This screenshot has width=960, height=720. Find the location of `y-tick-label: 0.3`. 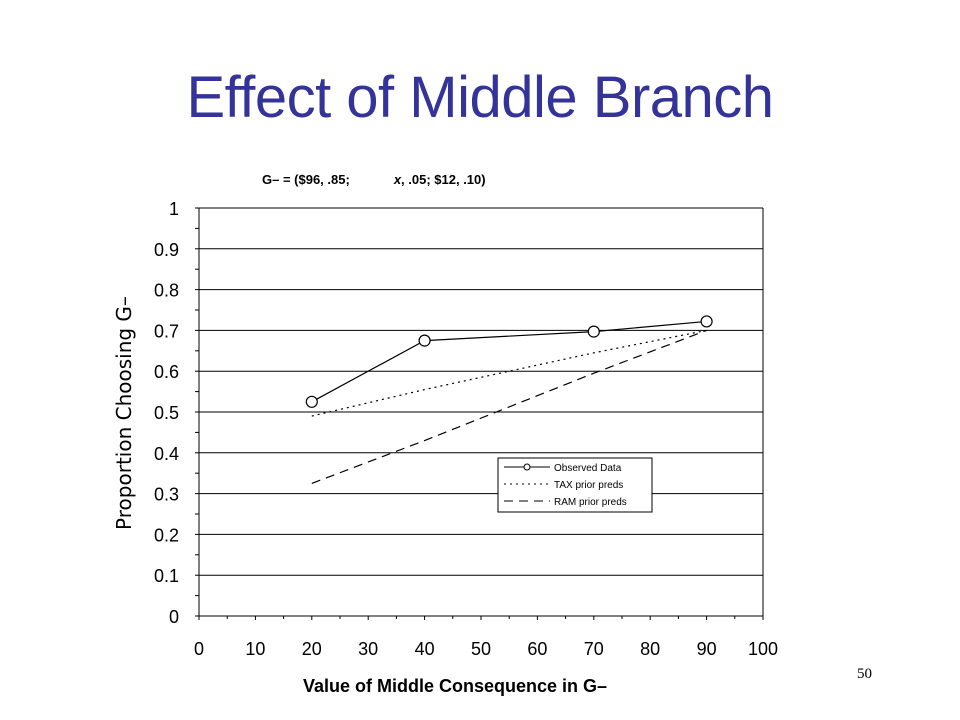

y-tick-label: 0.3 is located at coordinates (166, 495).